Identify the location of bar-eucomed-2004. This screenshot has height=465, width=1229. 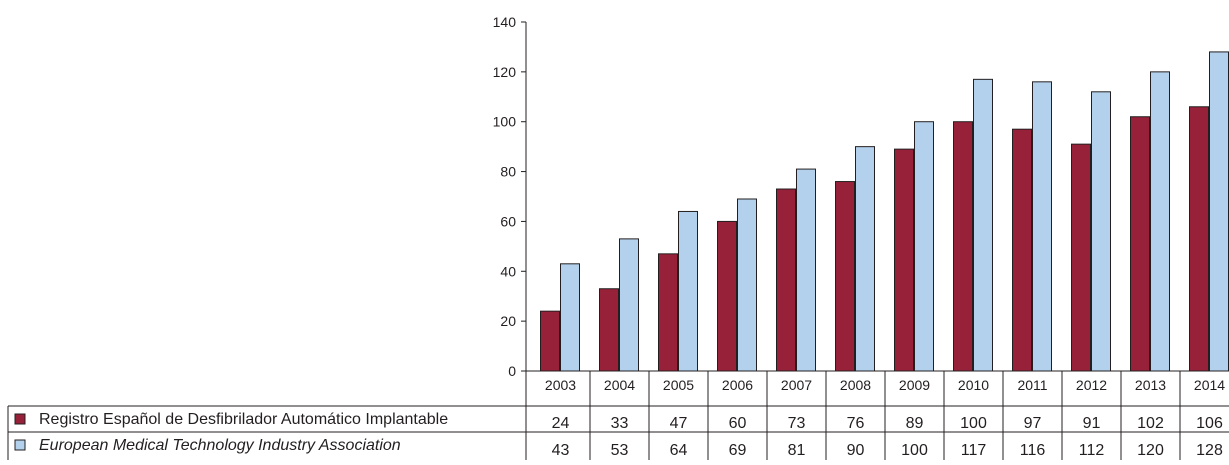
(629, 305).